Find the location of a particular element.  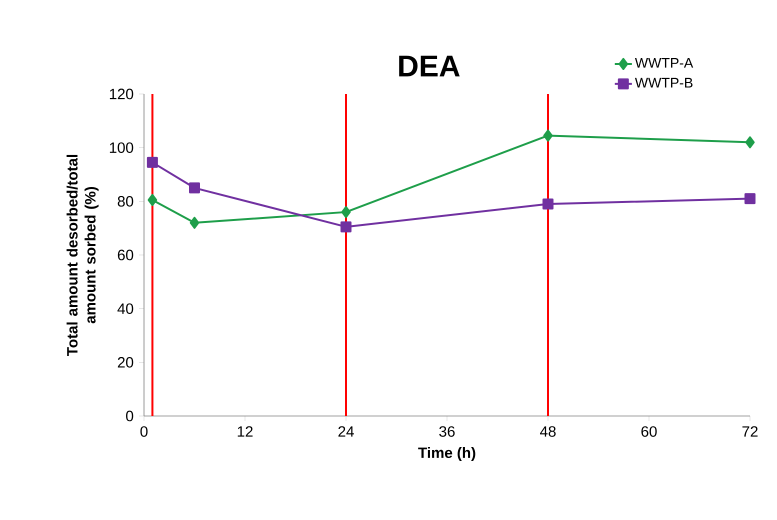

x-tick-label: 36 is located at coordinates (447, 431).